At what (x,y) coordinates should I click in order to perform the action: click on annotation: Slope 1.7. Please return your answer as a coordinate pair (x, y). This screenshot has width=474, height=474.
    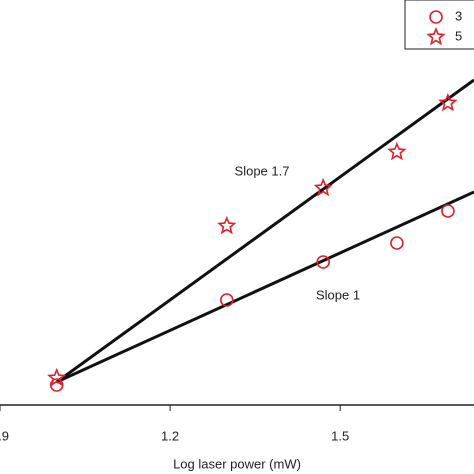
    Looking at the image, I should click on (262, 170).